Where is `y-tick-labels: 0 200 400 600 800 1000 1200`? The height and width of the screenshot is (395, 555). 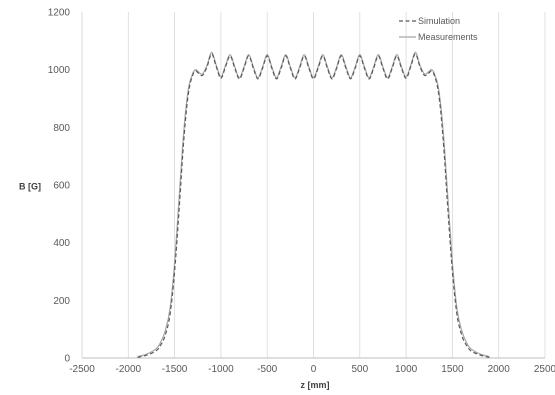 y-tick-labels: 0 200 400 600 800 1000 1200 is located at coordinates (59, 186).